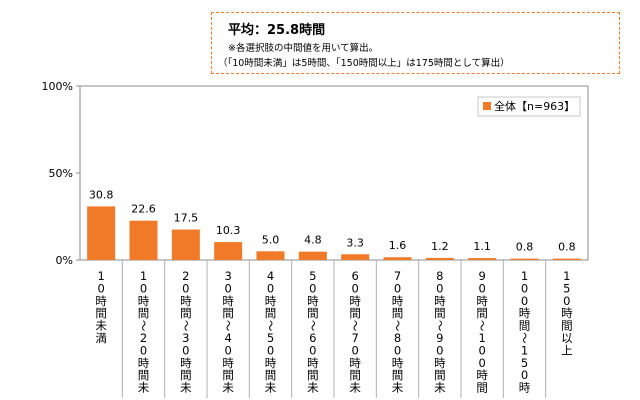 The image size is (640, 400). I want to click on note-line-2: （「10時間未満」は5時間、「150時間以上」は175時間として算出）, so click(364, 63).